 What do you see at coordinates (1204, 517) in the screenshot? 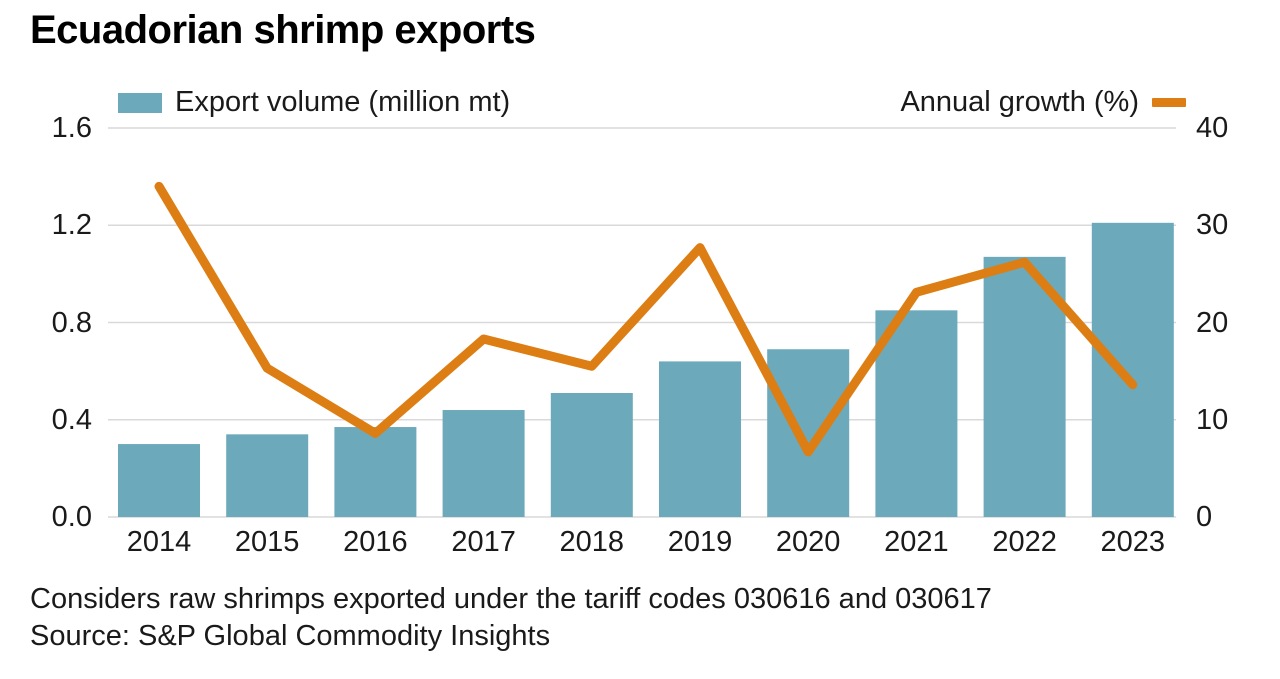
I see `y-axis-right-tick: 0` at bounding box center [1204, 517].